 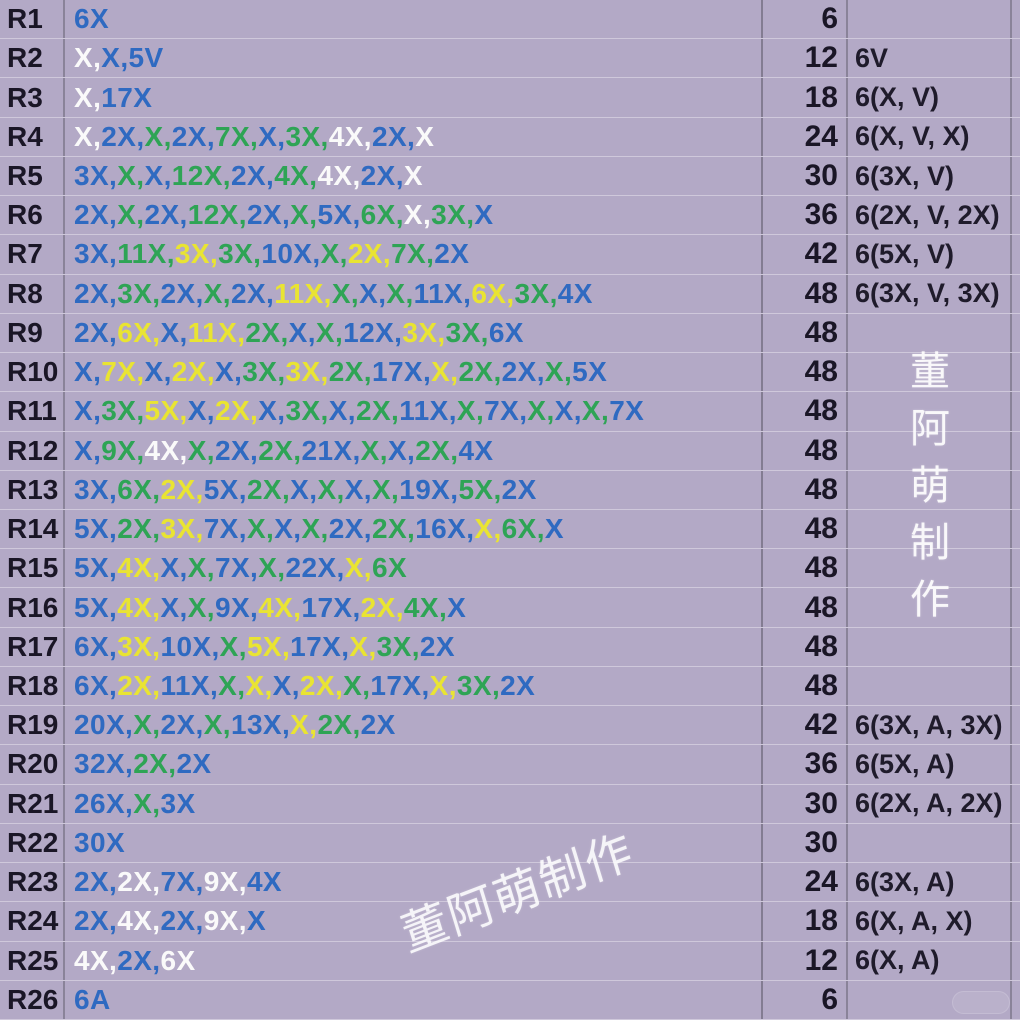 I want to click on stitch-token: 5X, so click(x=590, y=372).